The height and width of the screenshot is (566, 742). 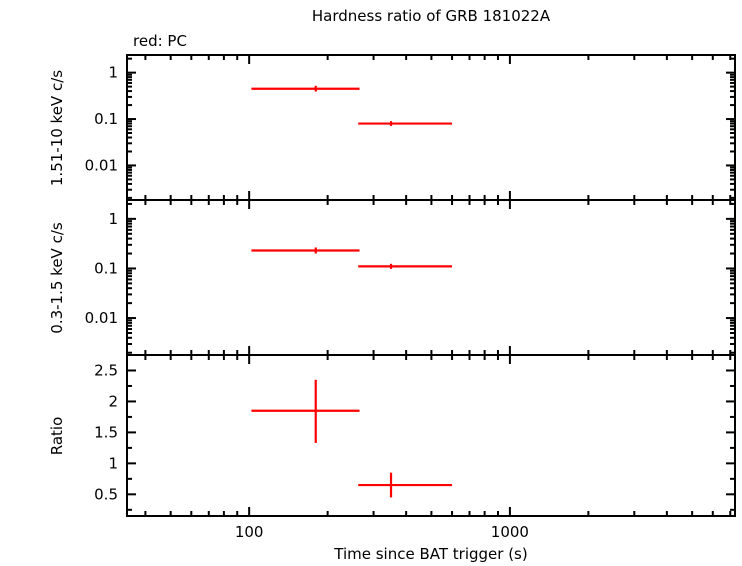 What do you see at coordinates (431, 16) in the screenshot?
I see `chart-title: Hardness ratio of GRB 181022A` at bounding box center [431, 16].